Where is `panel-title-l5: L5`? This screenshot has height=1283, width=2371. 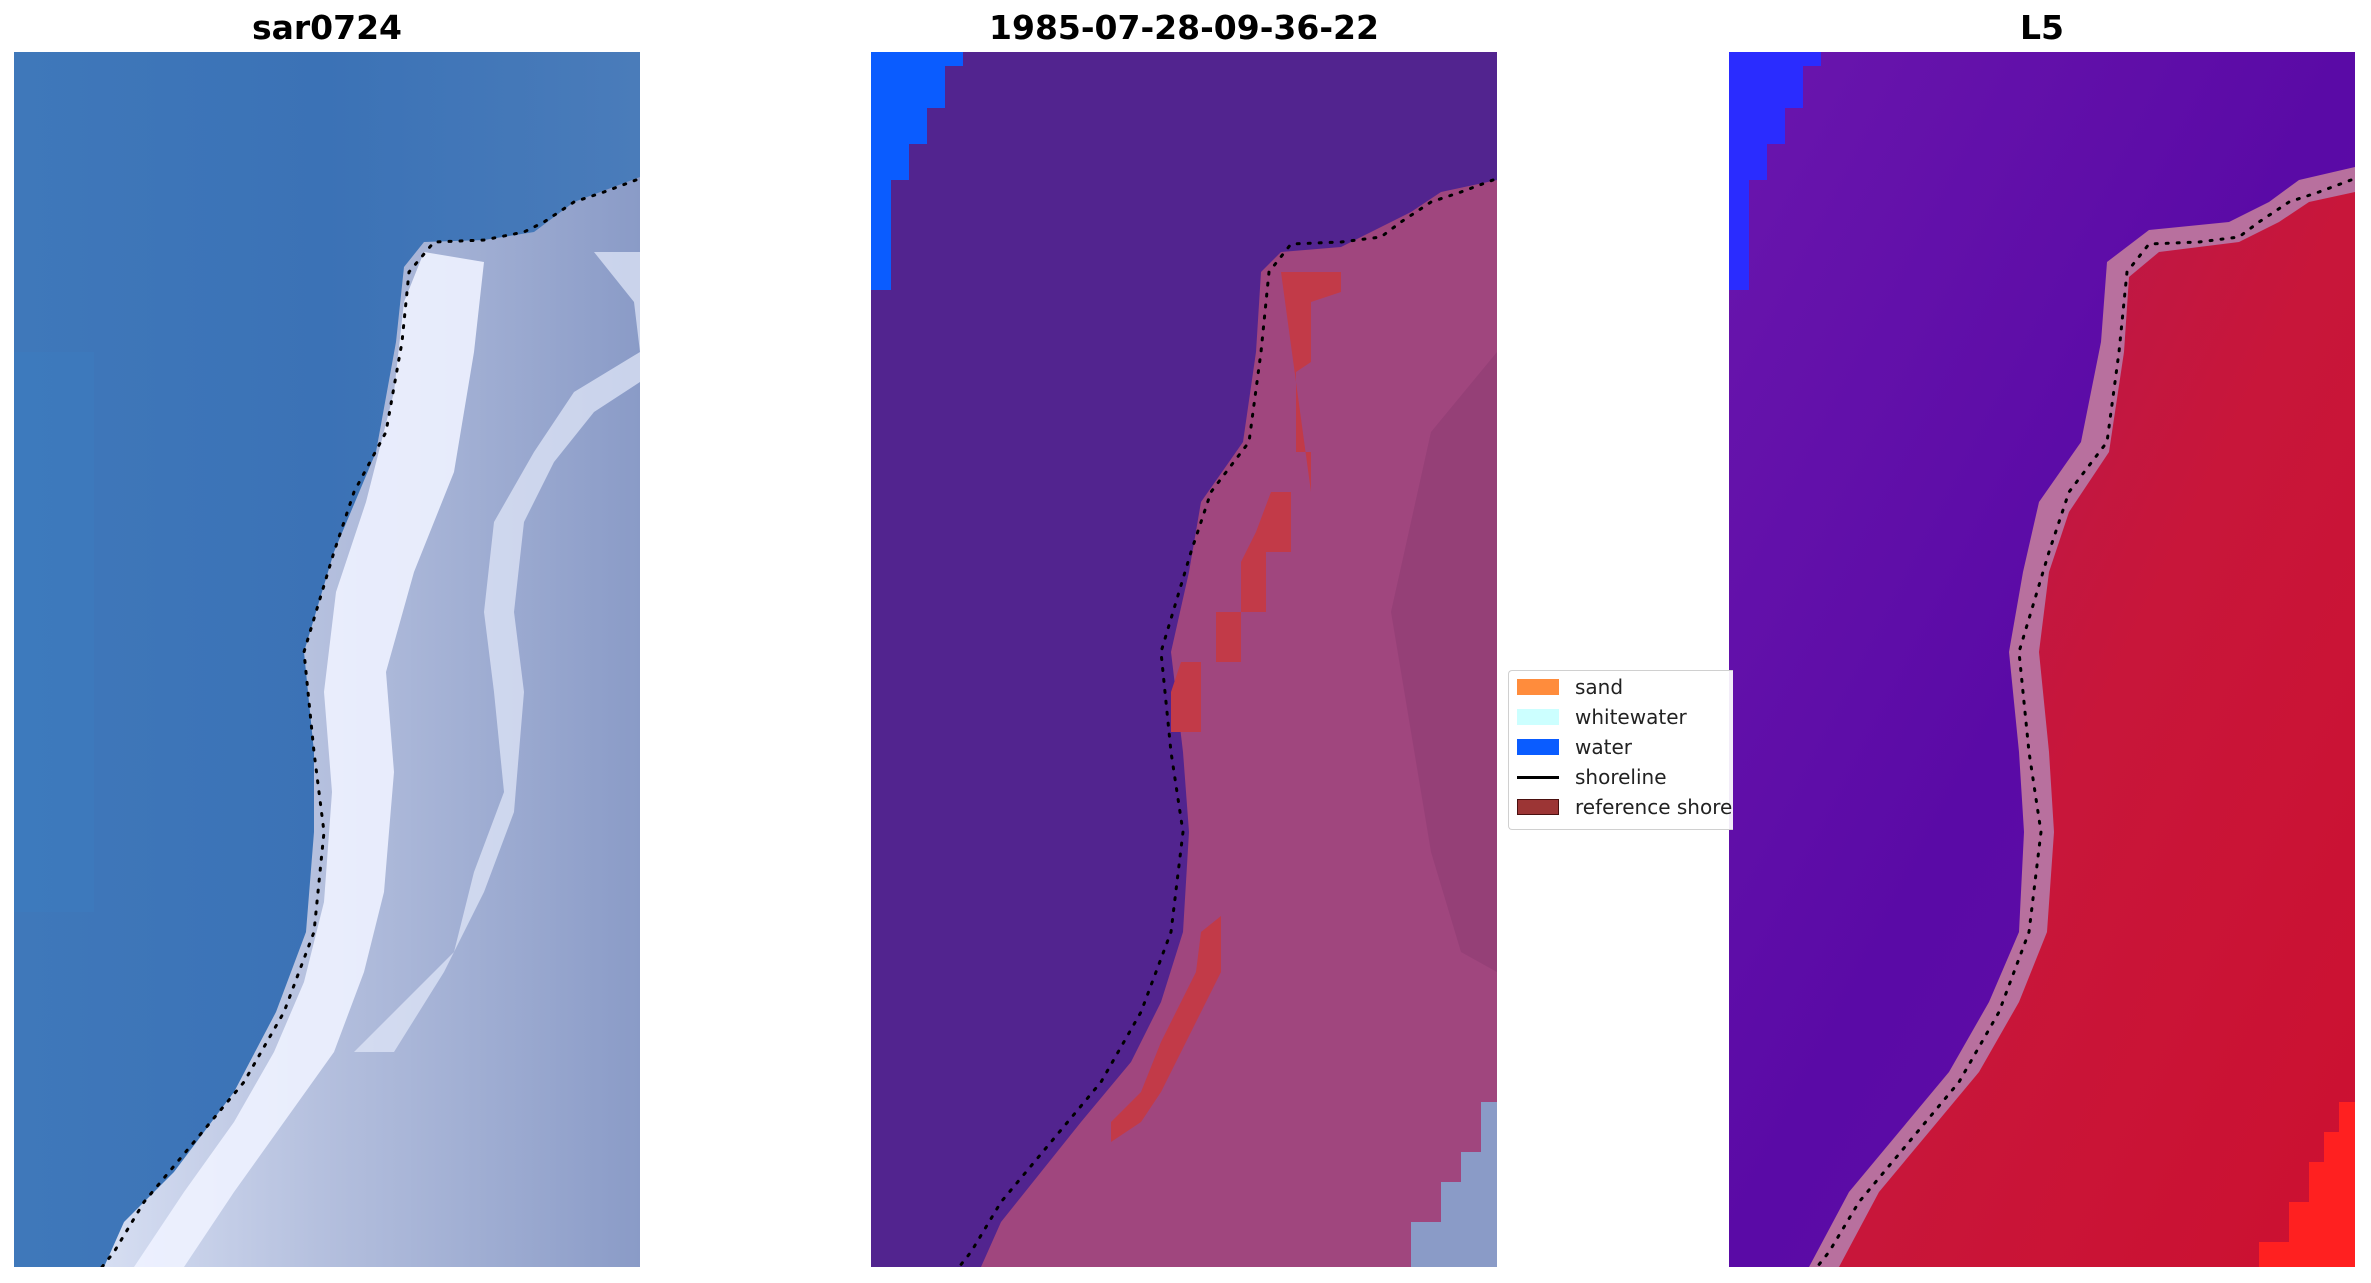 panel-title-l5: L5 is located at coordinates (2042, 27).